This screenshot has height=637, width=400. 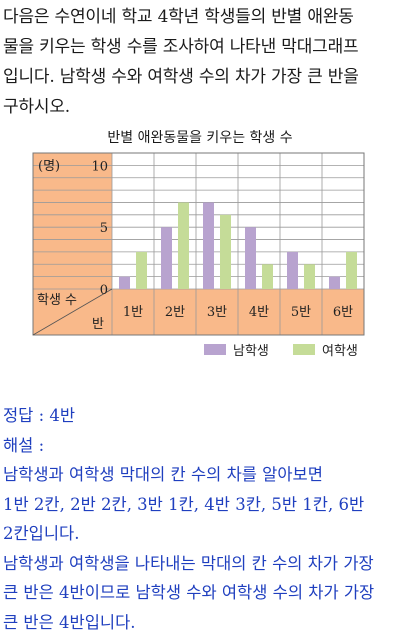 I want to click on explanation-line: 큰 반은 4반입니다., so click(x=201, y=622).